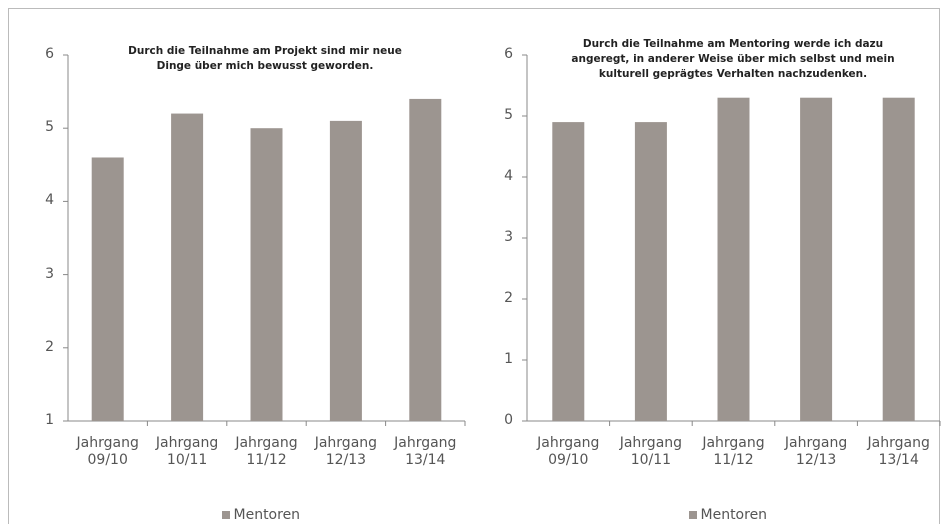 The width and height of the screenshot is (952, 524). I want to click on y-tick-label: 0, so click(508, 420).